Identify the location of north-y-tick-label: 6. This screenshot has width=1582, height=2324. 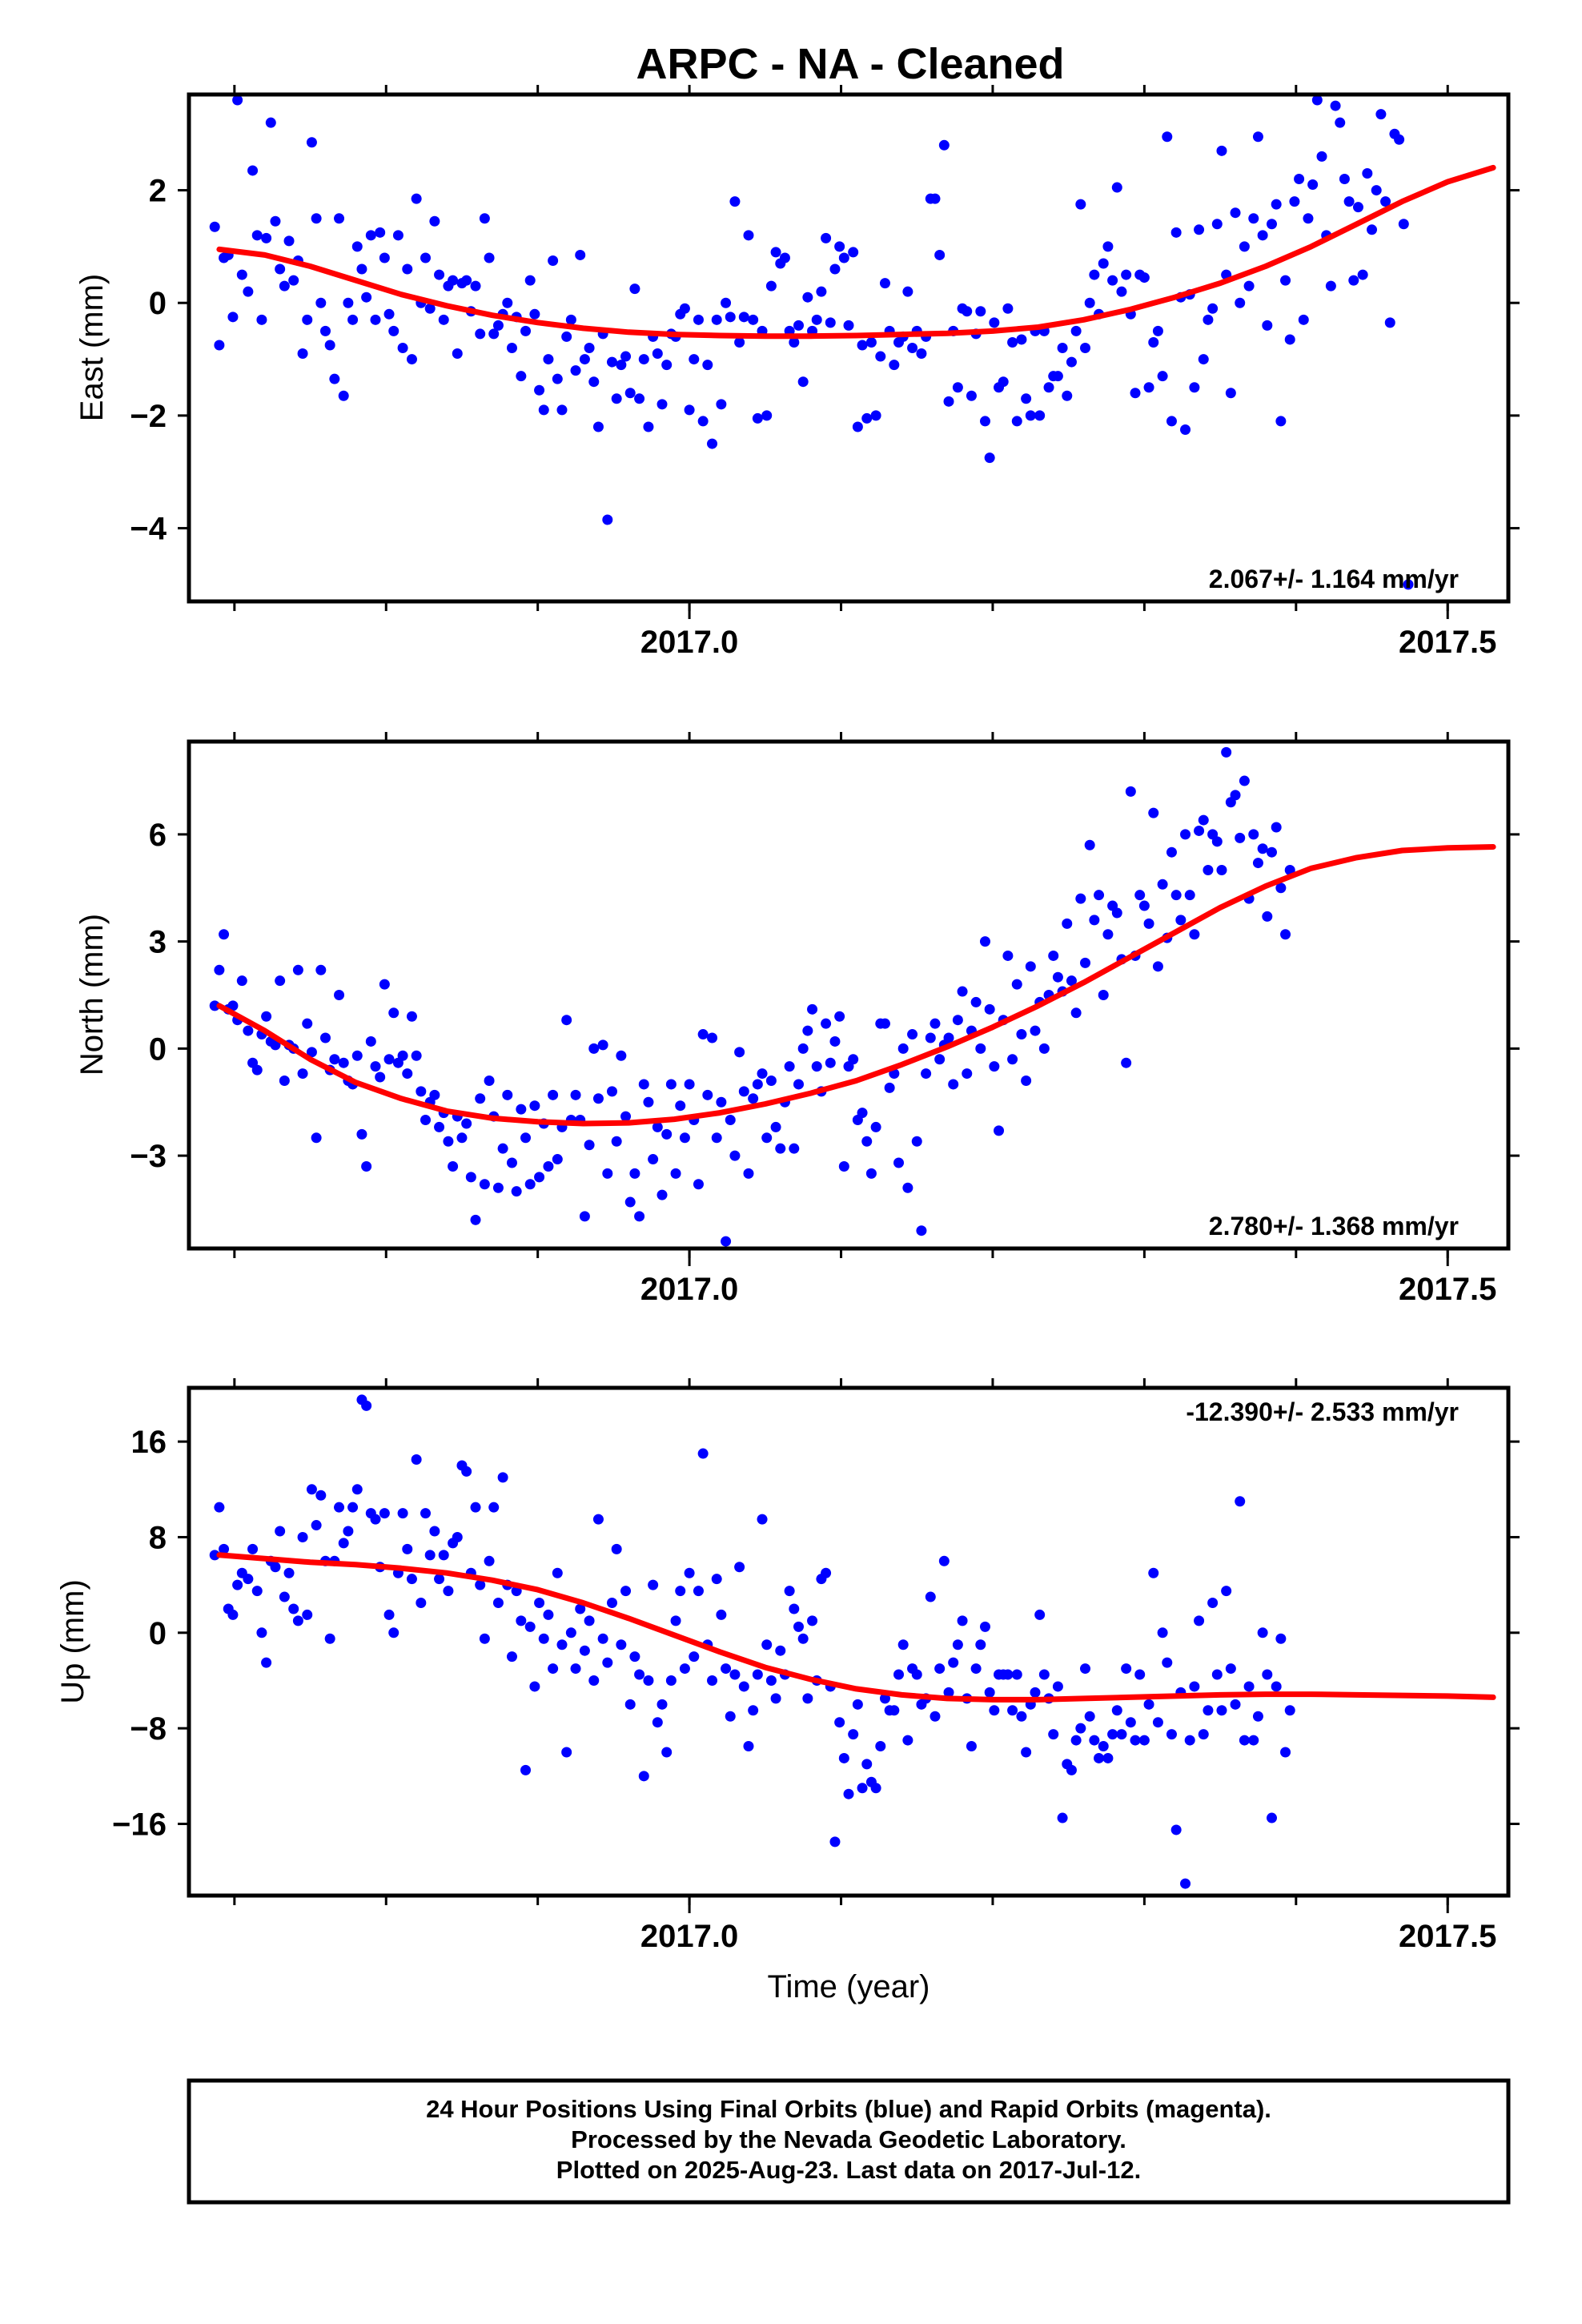
(158, 836).